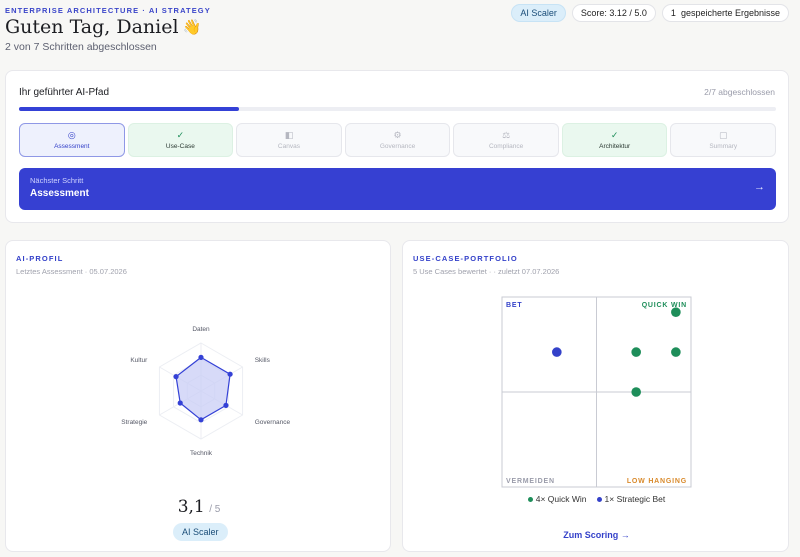 The height and width of the screenshot is (557, 800). I want to click on ai-score: 3,1 / 5, so click(199, 507).